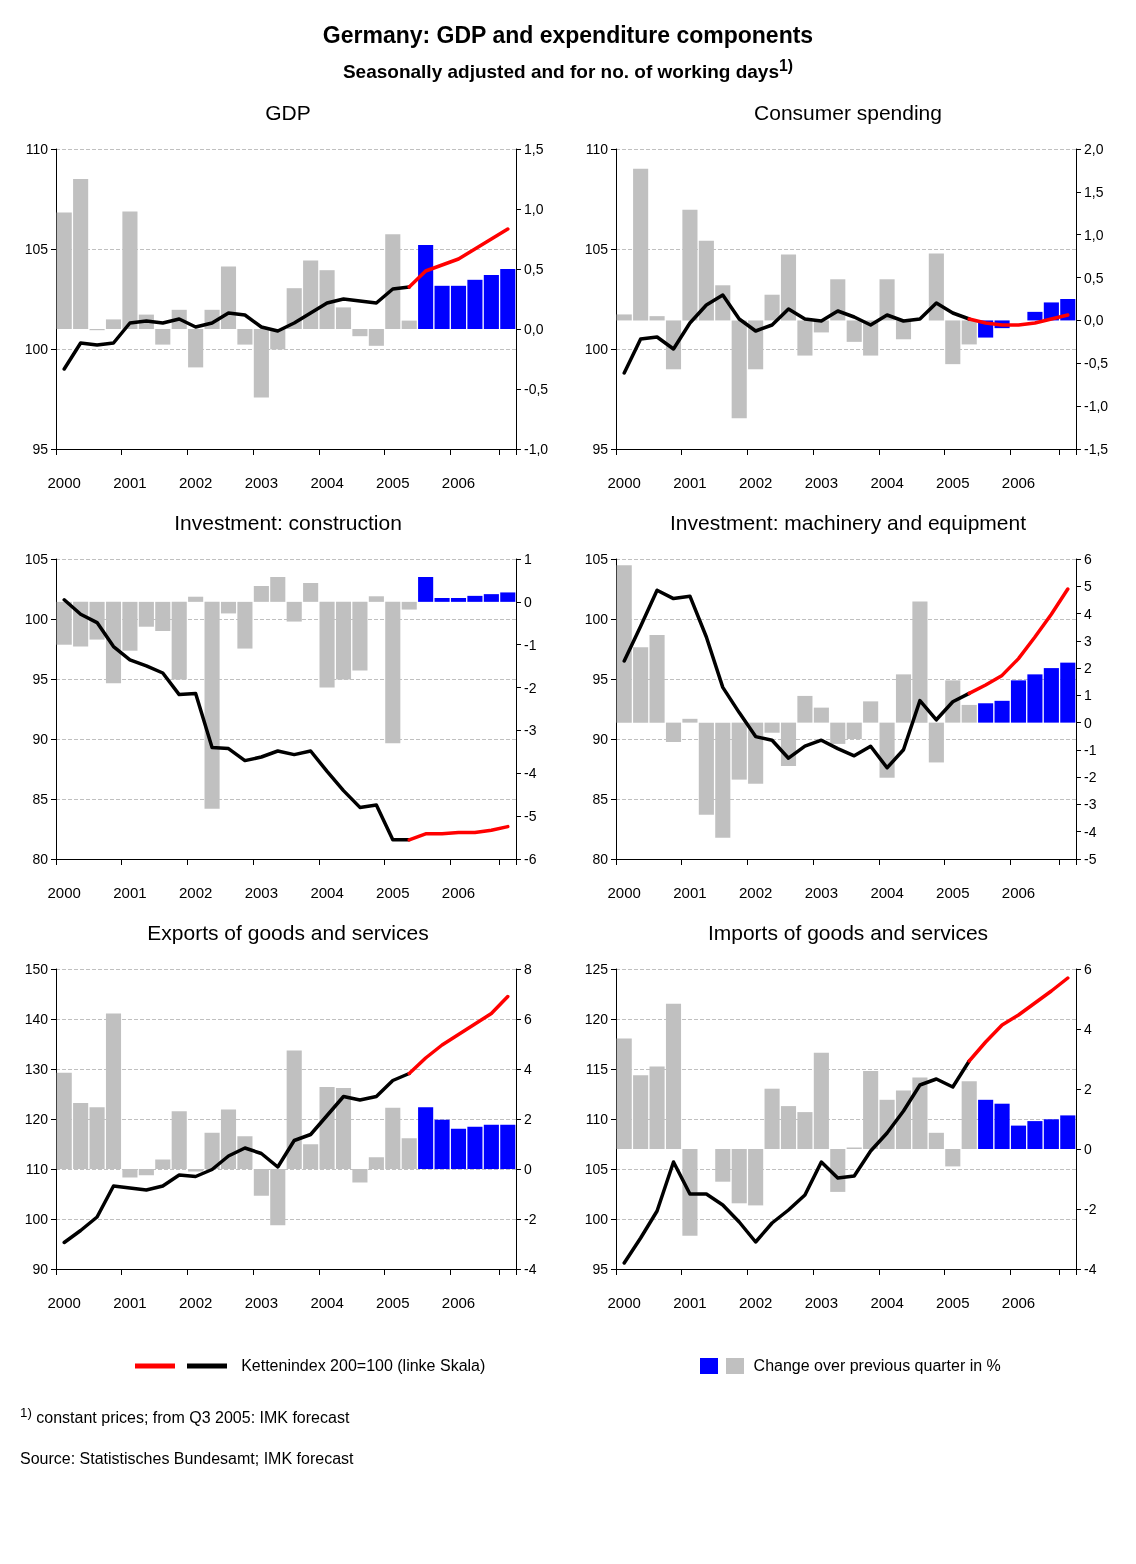  Describe the element at coordinates (568, 35) in the screenshot. I see `text: Germany: GDP and expenditure components` at that location.